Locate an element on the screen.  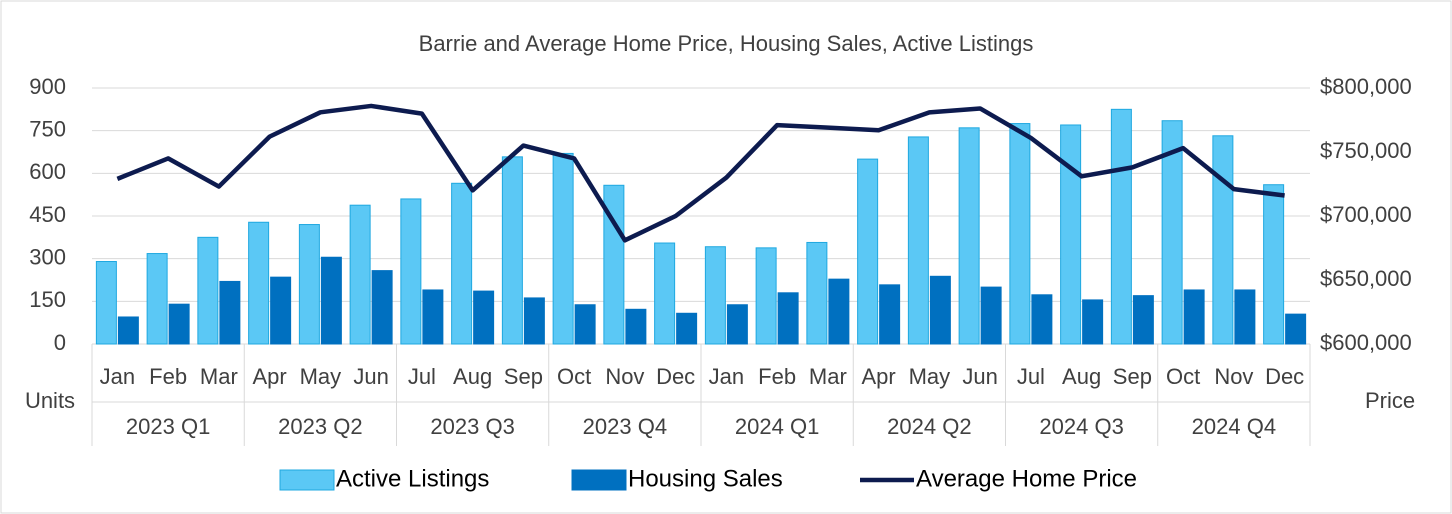
group-label: 2023 Q4 is located at coordinates (625, 426).